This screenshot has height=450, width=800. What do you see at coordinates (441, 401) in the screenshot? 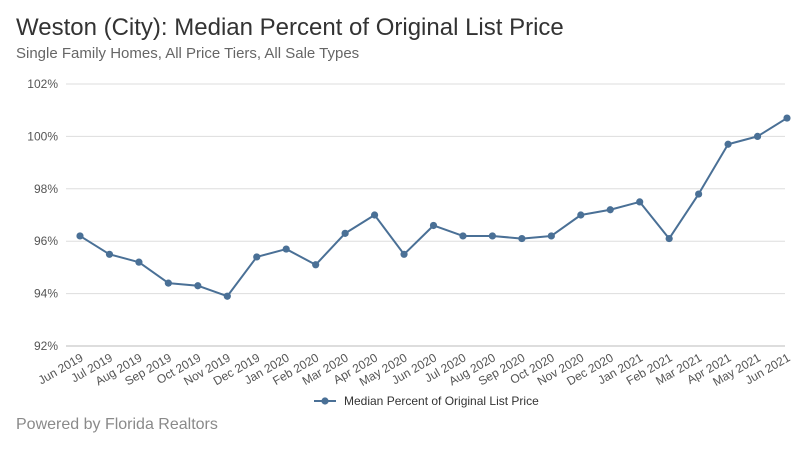
I see `legend-label: Median Percent of Original List Price` at bounding box center [441, 401].